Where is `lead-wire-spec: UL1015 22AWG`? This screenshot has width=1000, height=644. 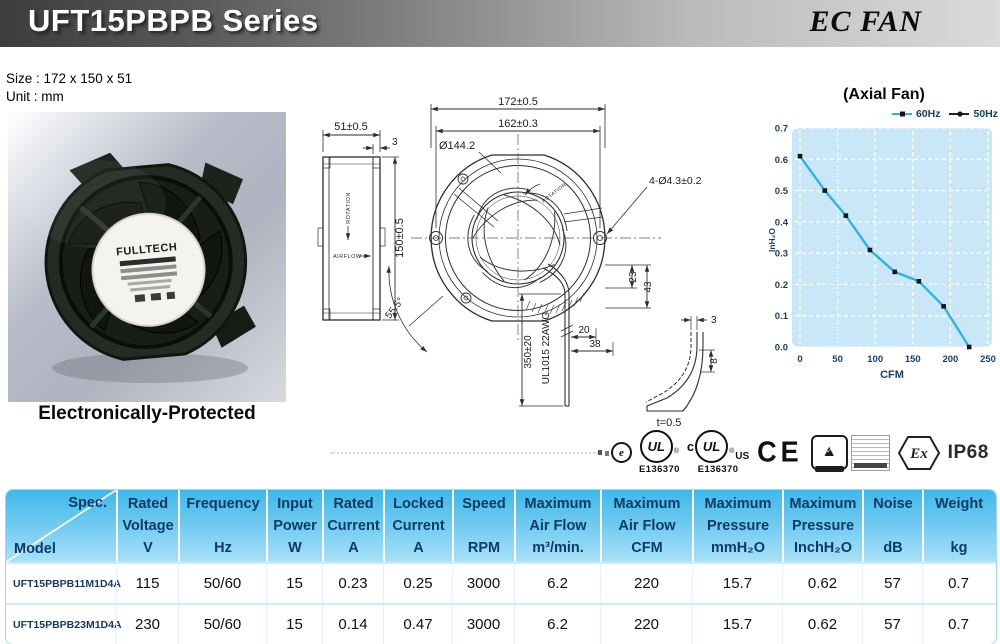
lead-wire-spec: UL1015 22AWG is located at coordinates (546, 348).